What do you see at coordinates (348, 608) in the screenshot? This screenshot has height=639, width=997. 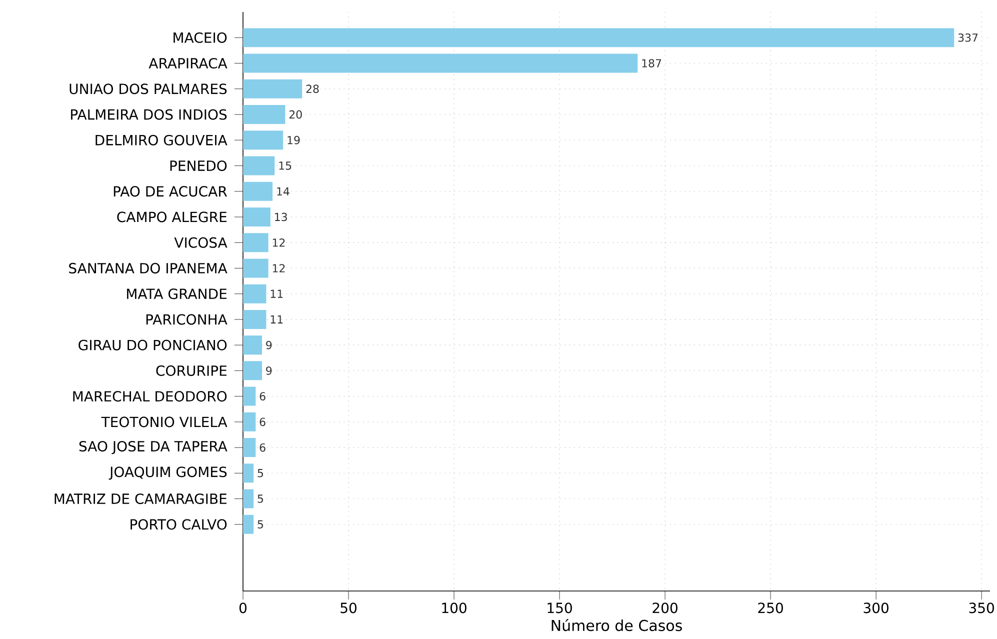 I see `x-tick-label: 50` at bounding box center [348, 608].